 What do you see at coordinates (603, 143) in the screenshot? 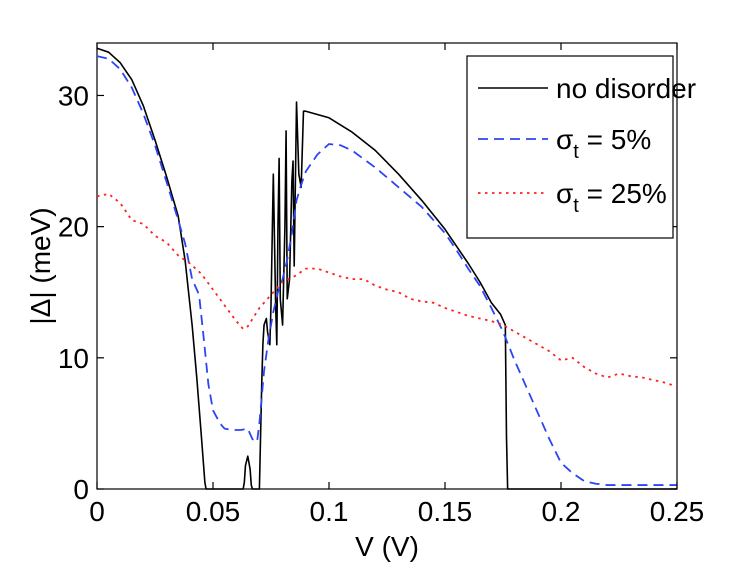
I see `legend-label-1: σt = 5%` at bounding box center [603, 143].